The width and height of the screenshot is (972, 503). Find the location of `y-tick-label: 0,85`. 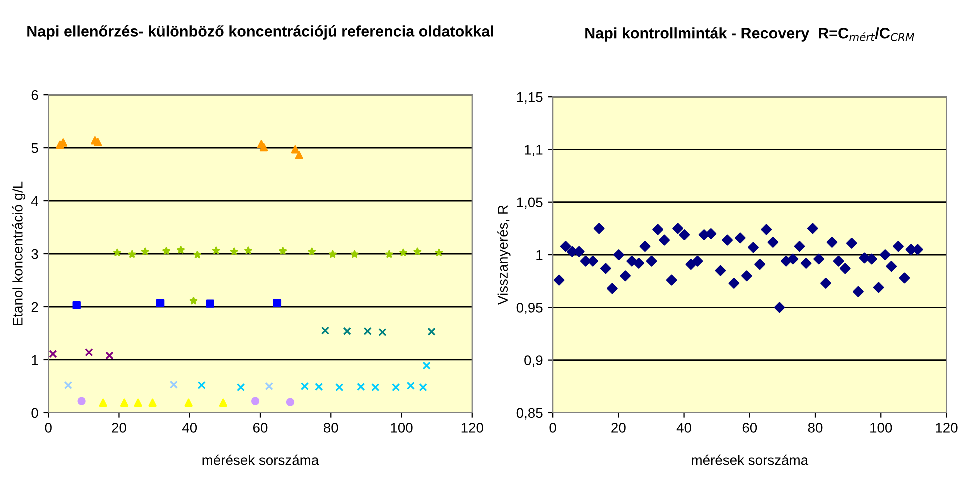

y-tick-label: 0,85 is located at coordinates (529, 414).